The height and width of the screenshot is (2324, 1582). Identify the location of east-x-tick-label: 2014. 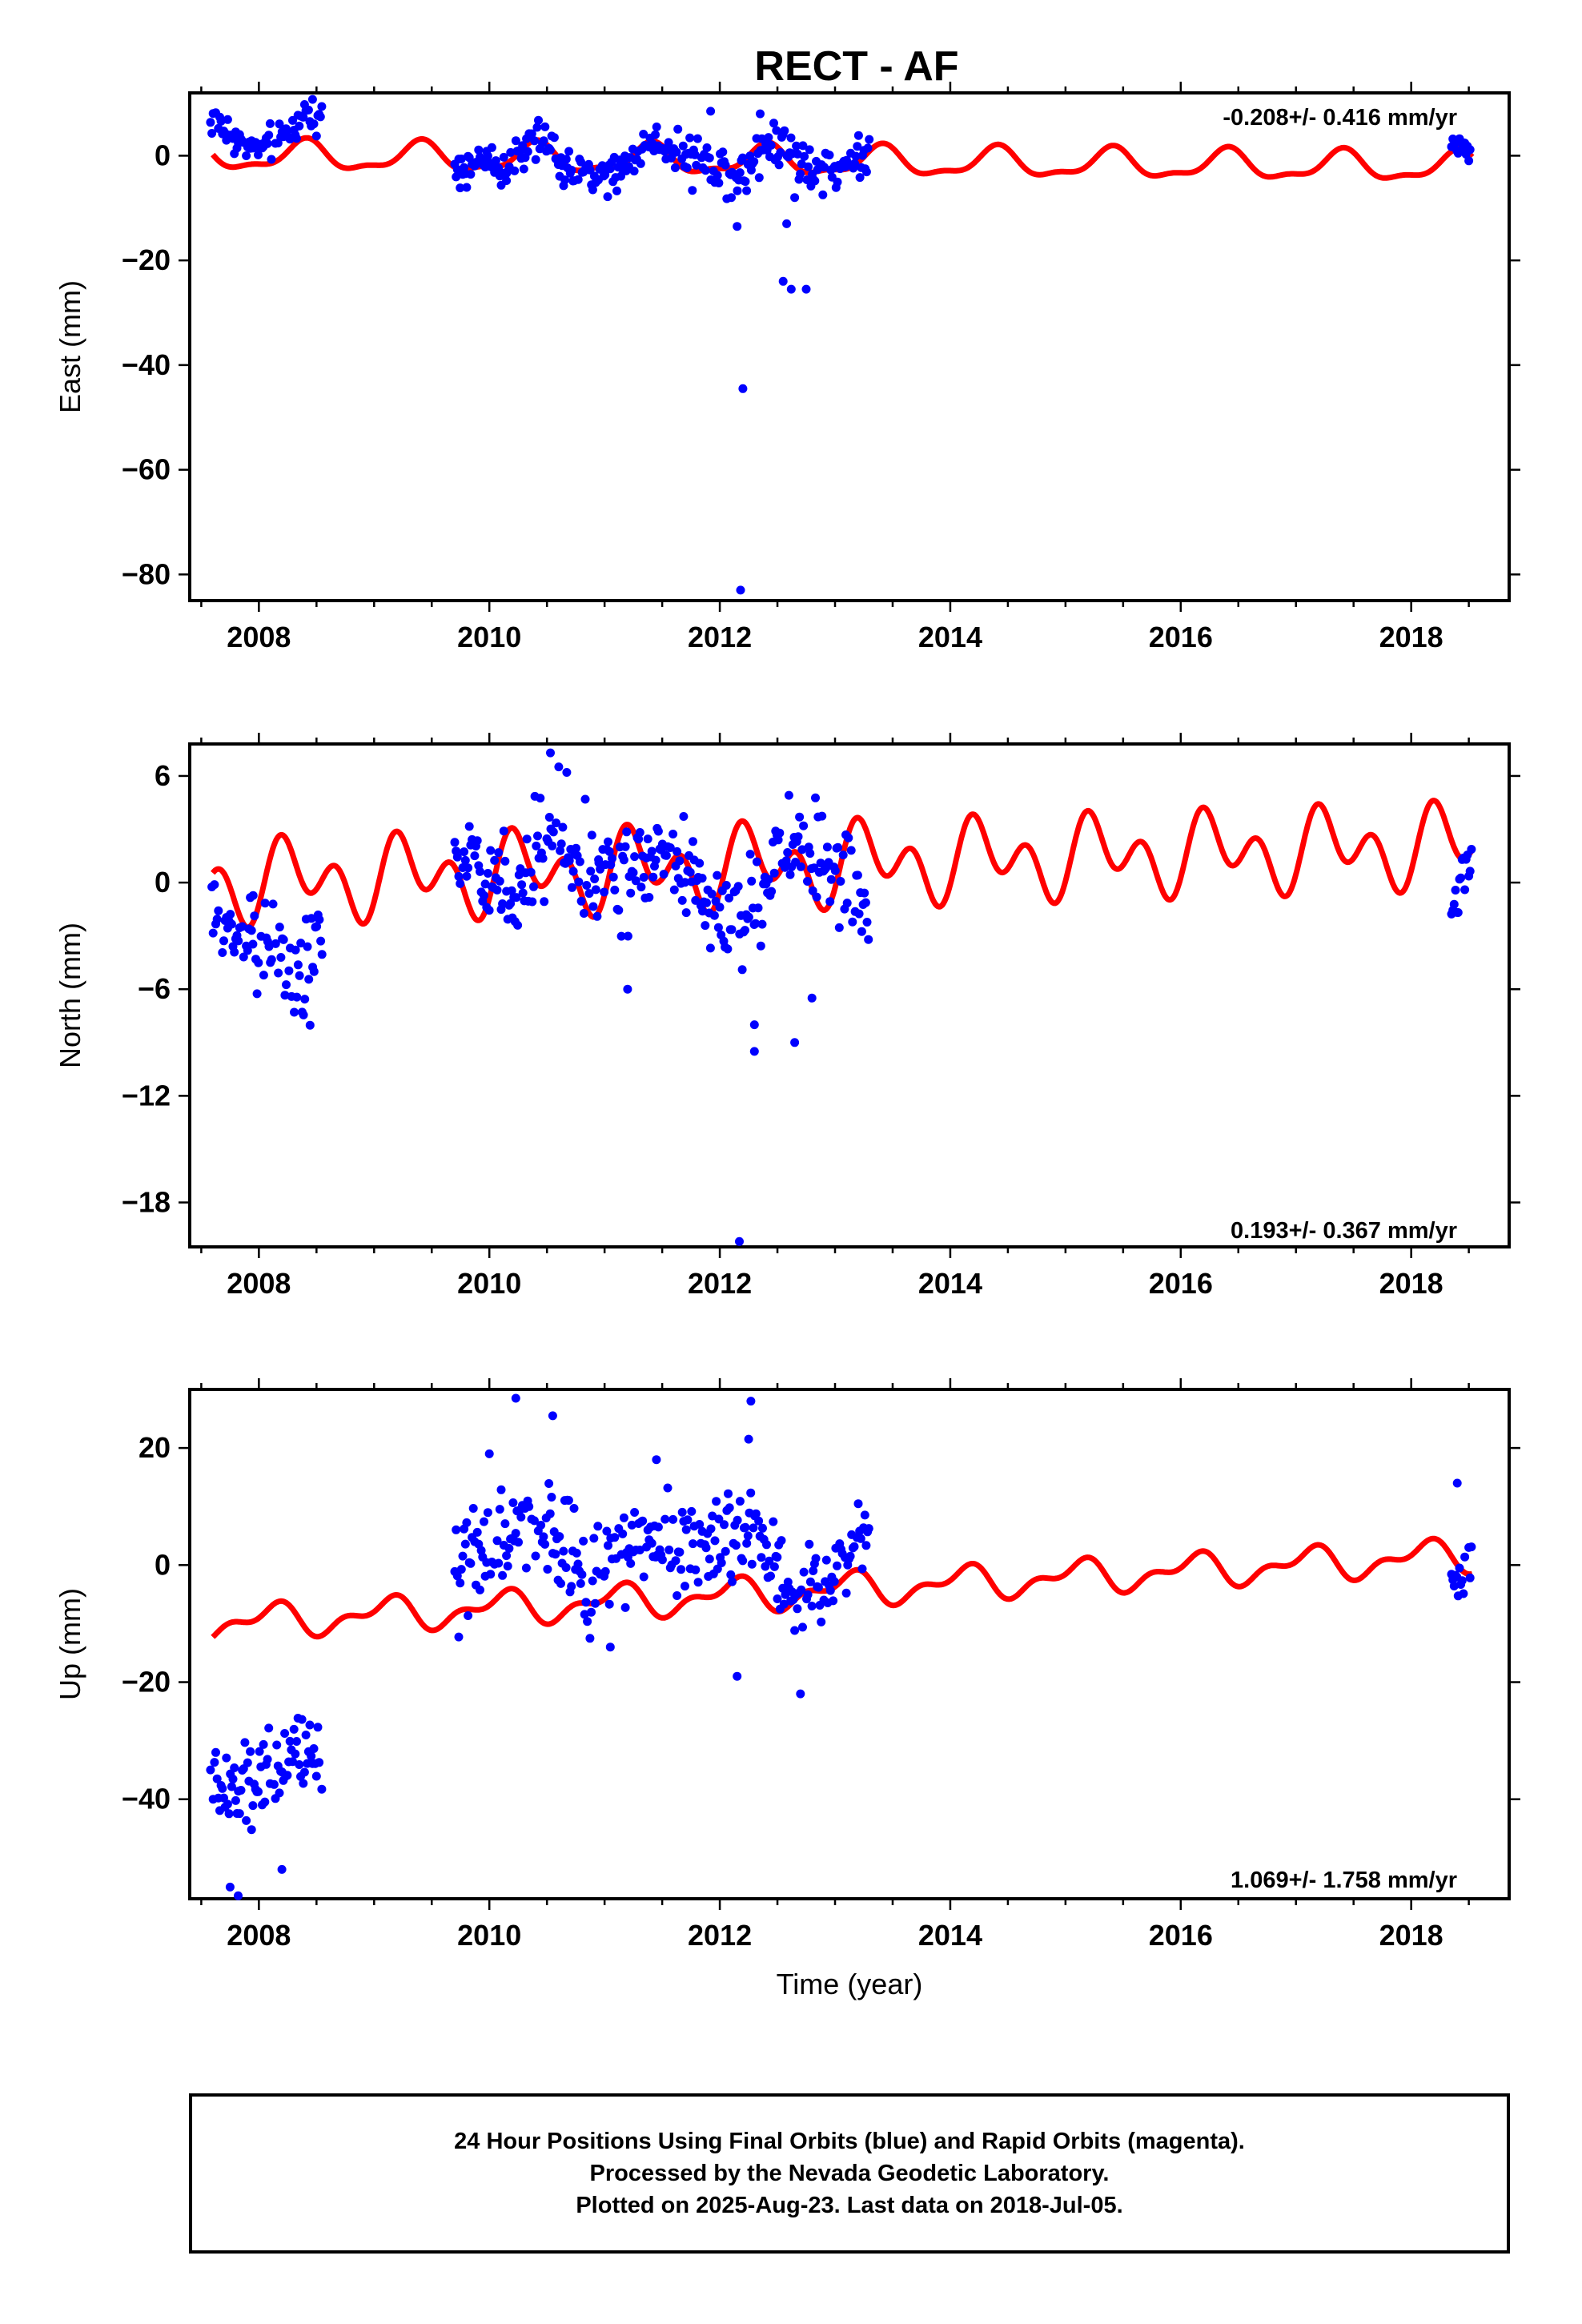
(950, 637).